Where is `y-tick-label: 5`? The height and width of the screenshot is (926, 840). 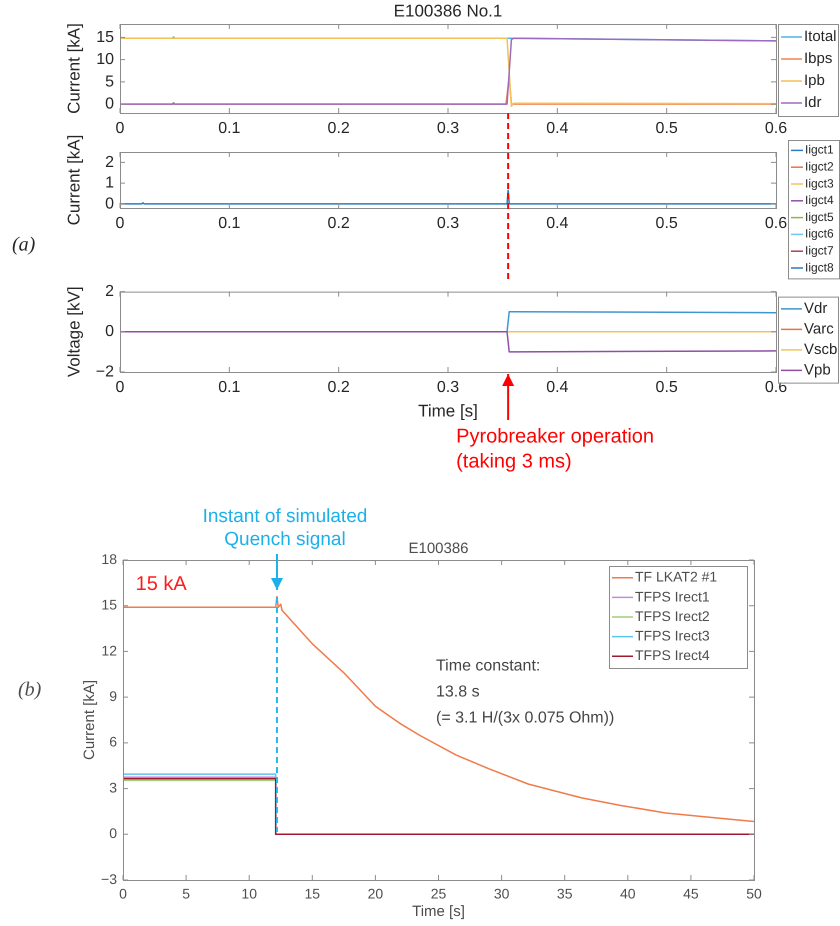 y-tick-label: 5 is located at coordinates (109, 81).